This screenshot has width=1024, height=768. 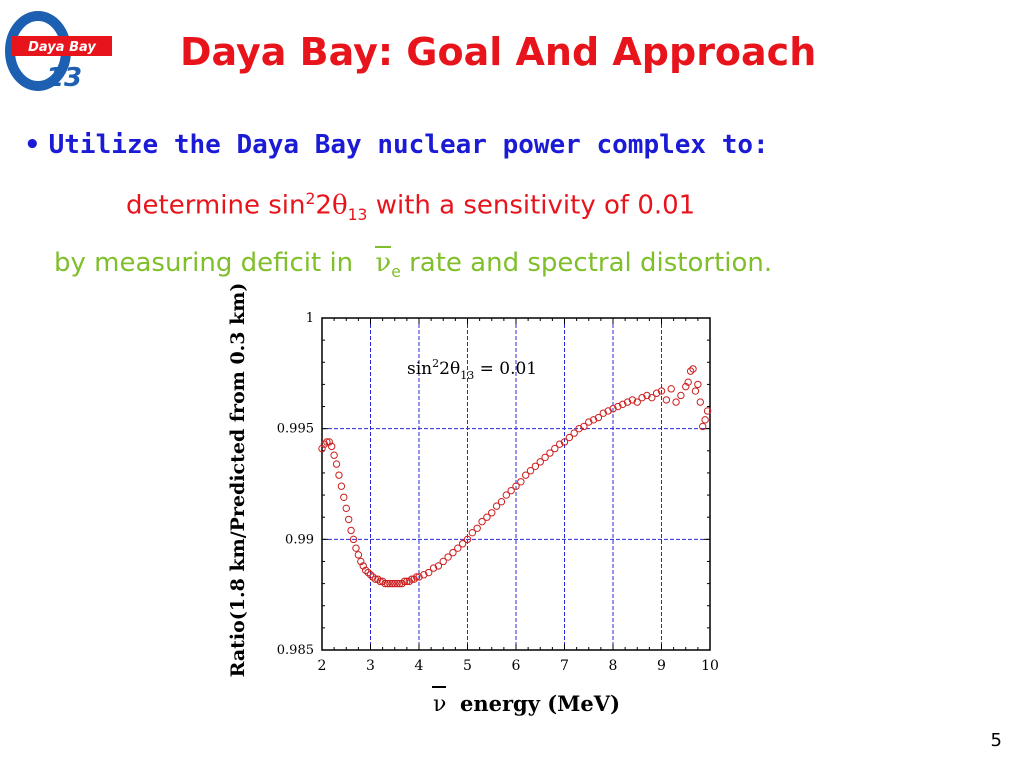 I want to click on x-tick-label: 10, so click(x=710, y=666).